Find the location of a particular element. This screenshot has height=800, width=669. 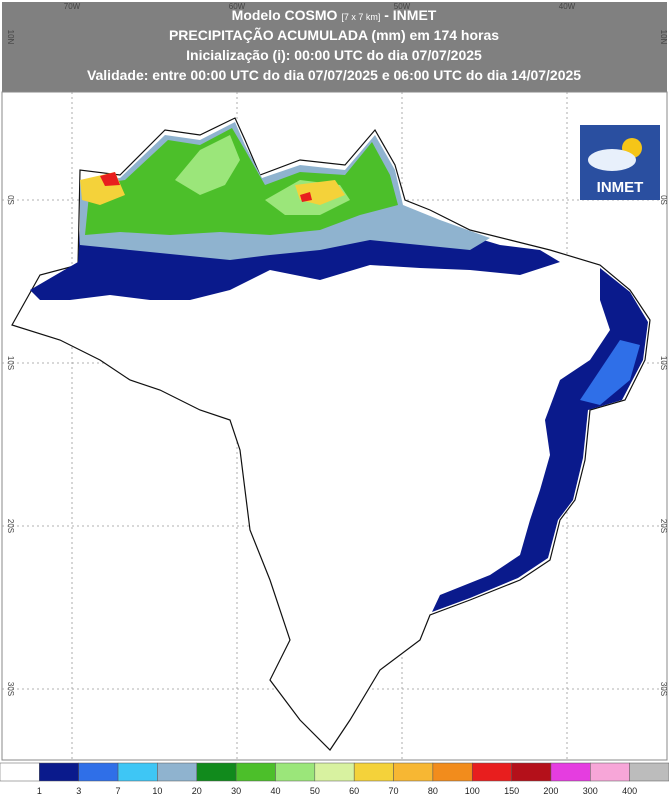

lat-label-left: 0S is located at coordinates (10, 200).